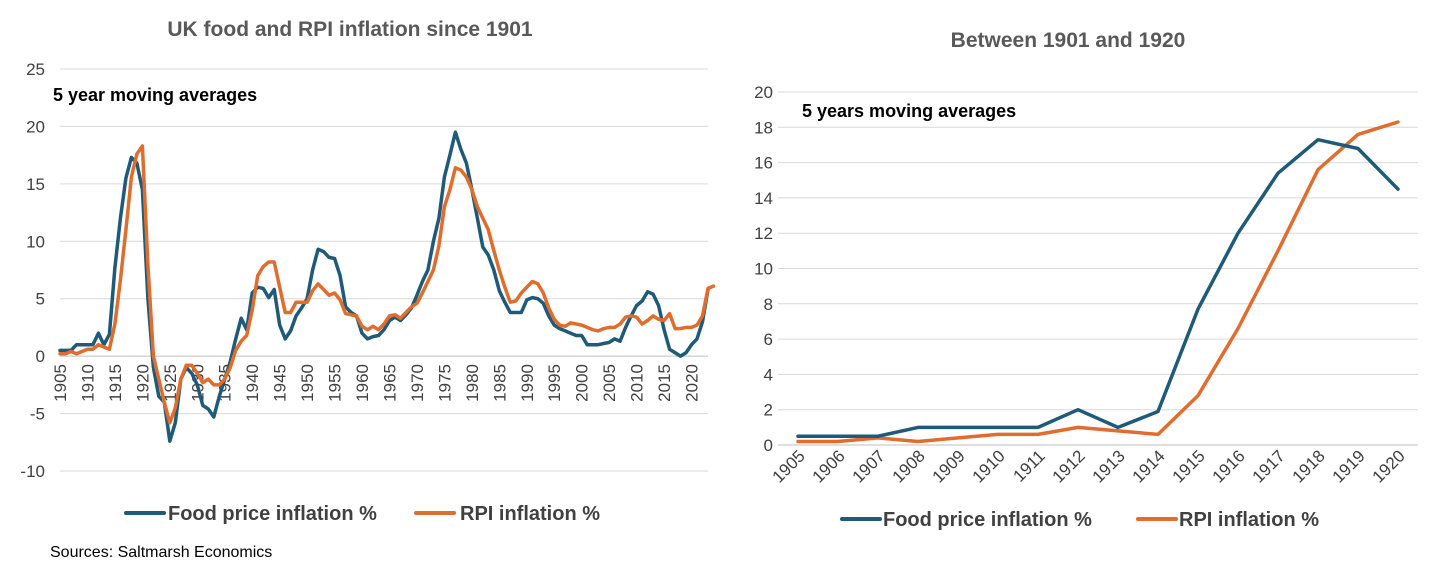 This screenshot has width=1456, height=580. I want to click on x-tick-label: 1975, so click(444, 383).